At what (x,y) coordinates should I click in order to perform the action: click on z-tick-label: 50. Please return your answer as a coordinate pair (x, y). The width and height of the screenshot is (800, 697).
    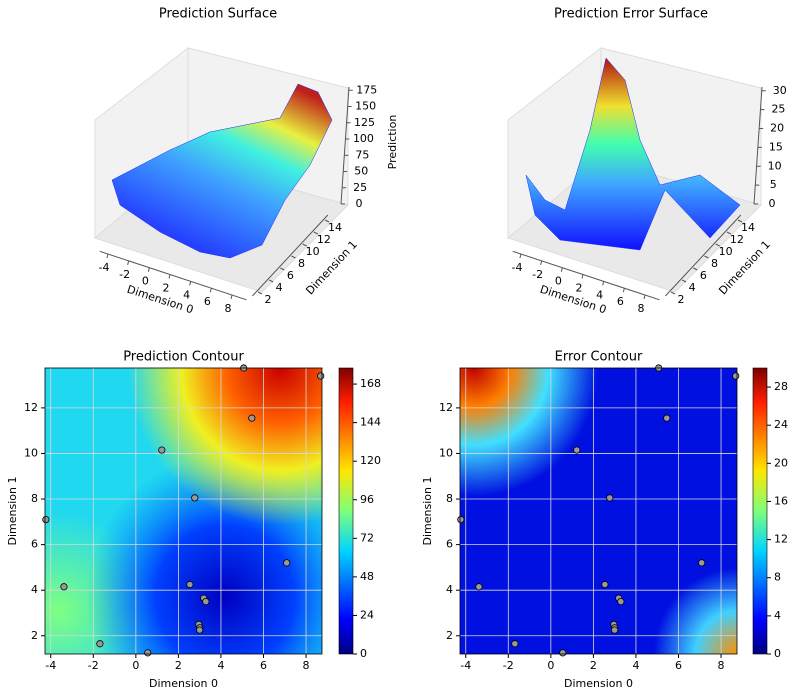
    Looking at the image, I should click on (361, 171).